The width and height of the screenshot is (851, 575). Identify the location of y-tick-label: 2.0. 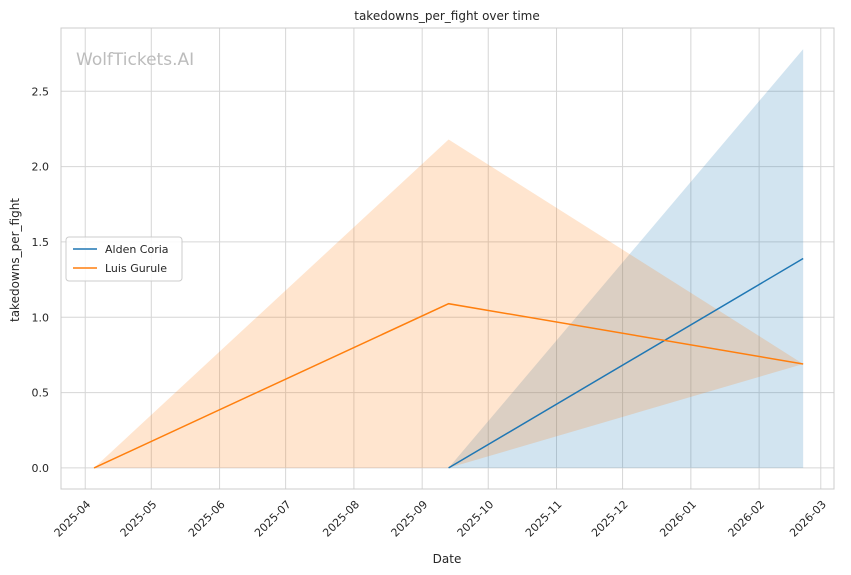
(41, 167).